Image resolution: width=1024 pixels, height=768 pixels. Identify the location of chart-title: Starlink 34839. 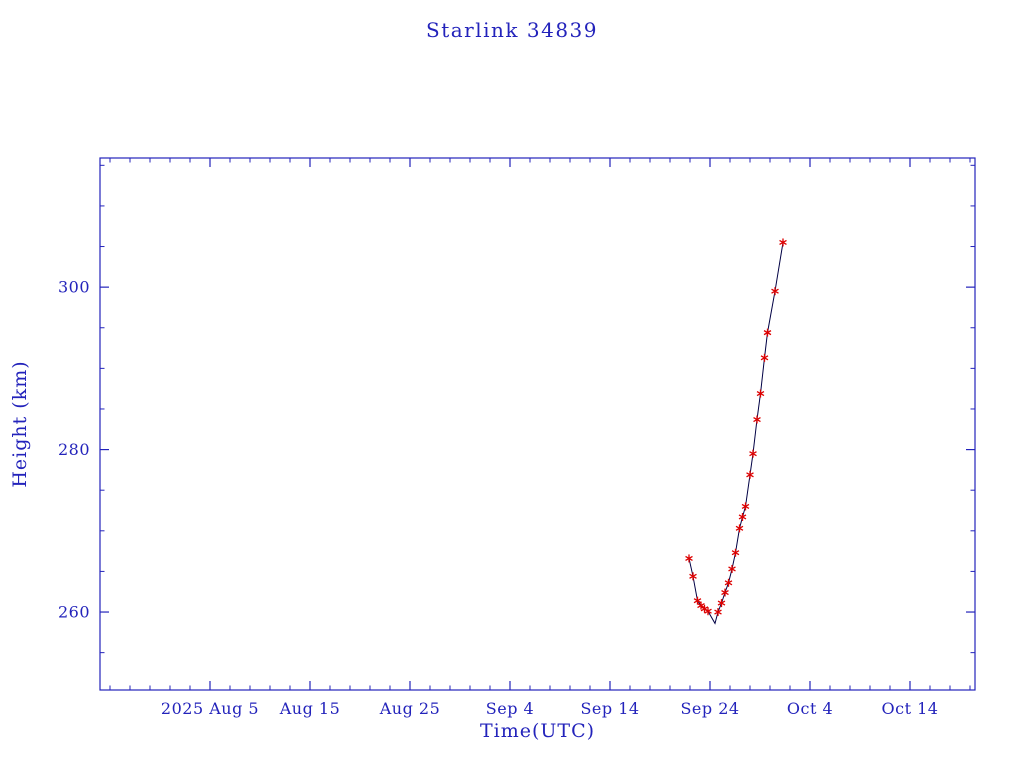
(512, 30).